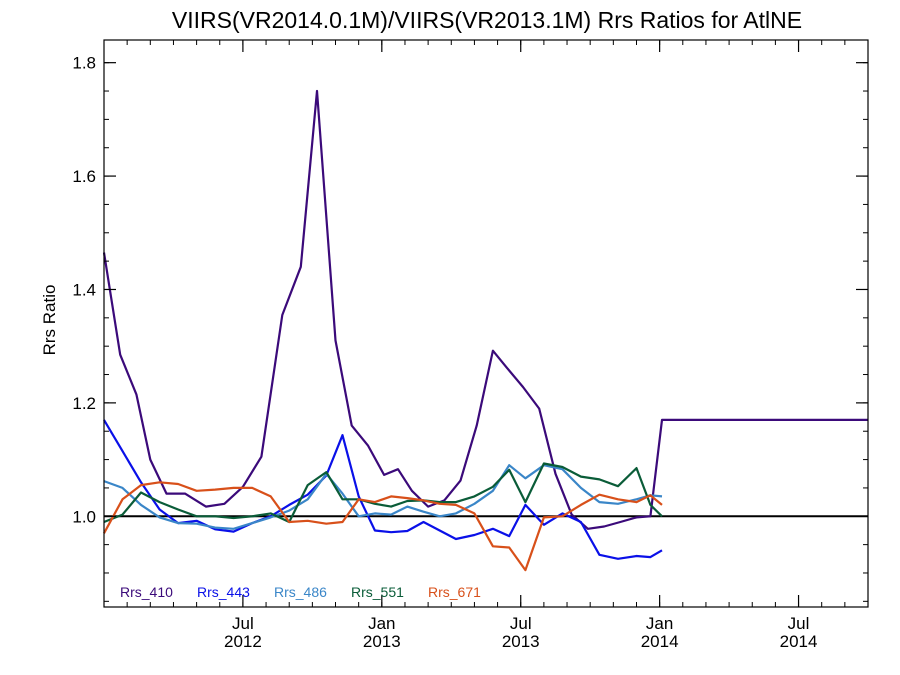 The width and height of the screenshot is (900, 675). What do you see at coordinates (84, 403) in the screenshot?
I see `y-tick-label: 1.2` at bounding box center [84, 403].